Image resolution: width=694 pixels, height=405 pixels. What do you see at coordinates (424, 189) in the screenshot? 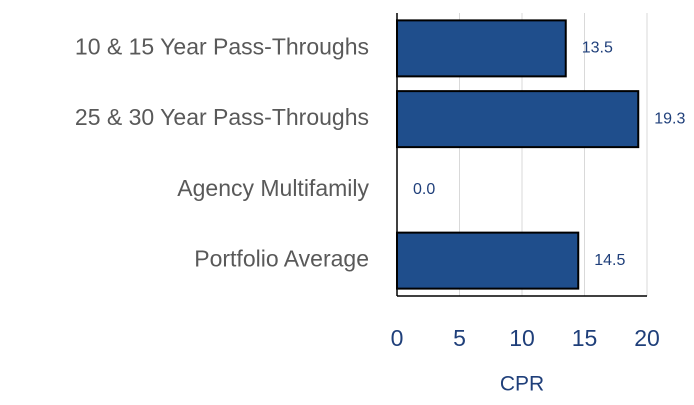
I see `value-label: 0.0` at bounding box center [424, 189].